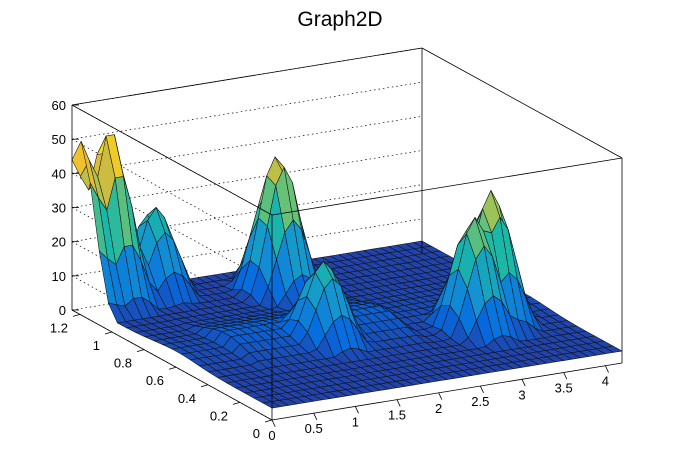  I want to click on z-tick-label: 20, so click(59, 242).